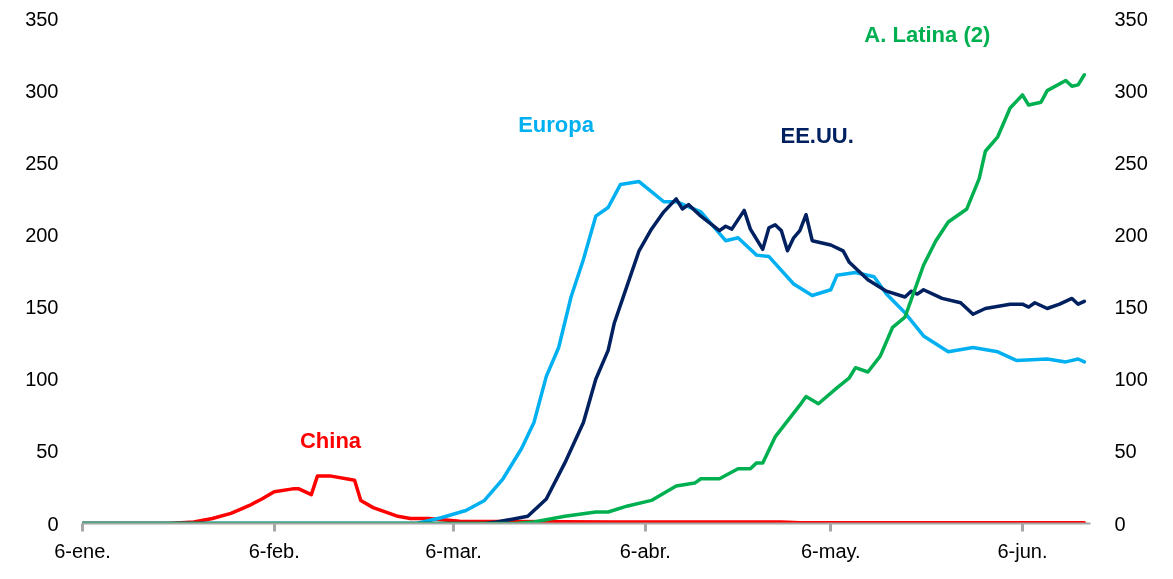  What do you see at coordinates (47, 451) in the screenshot?
I see `y-tick-label: 50` at bounding box center [47, 451].